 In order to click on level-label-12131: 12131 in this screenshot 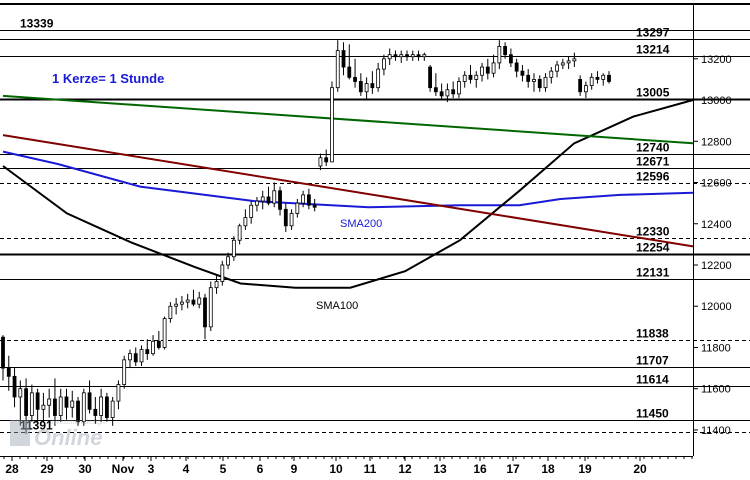, I will do `click(653, 273)`.